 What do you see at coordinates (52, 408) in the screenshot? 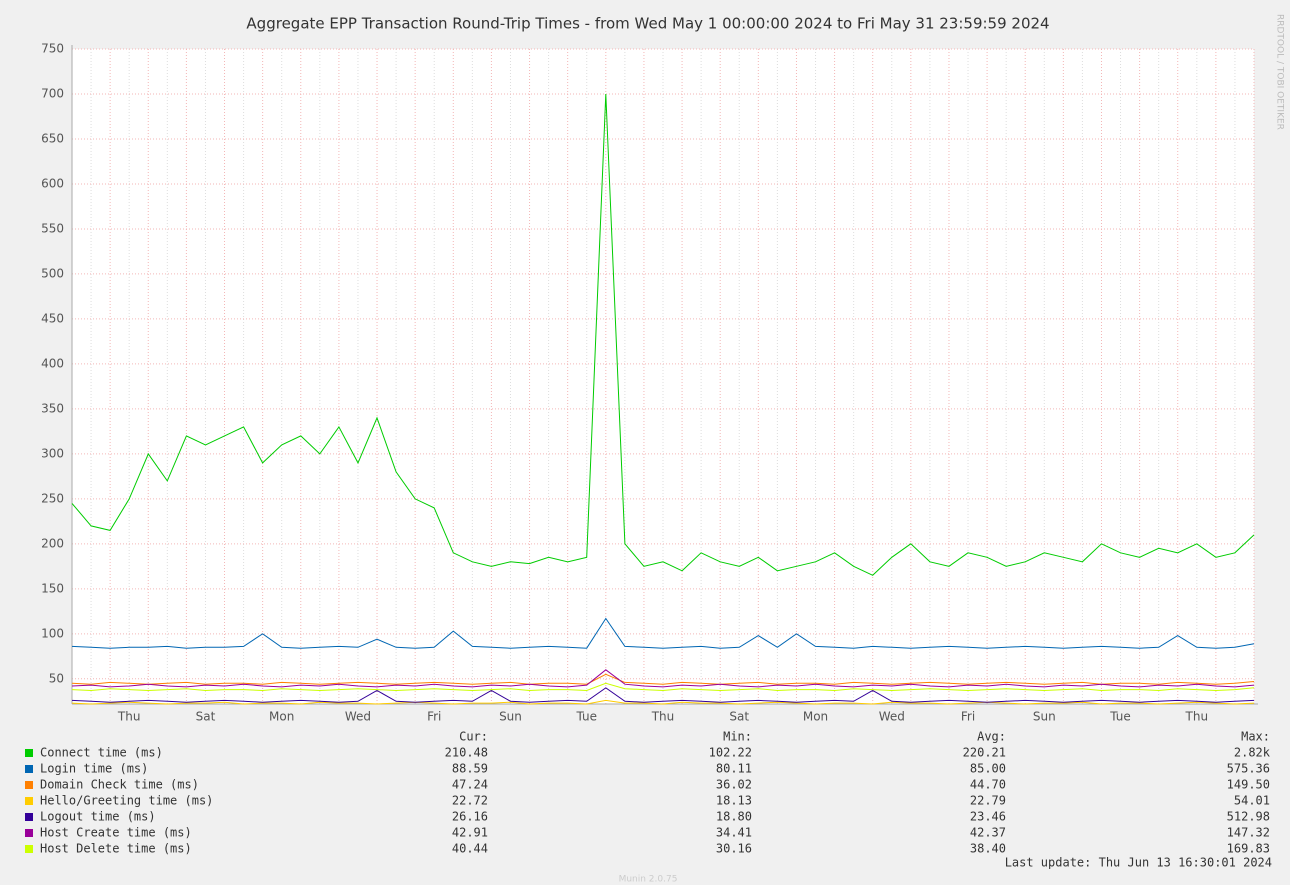
I see `y-tick-label: 350` at bounding box center [52, 408].